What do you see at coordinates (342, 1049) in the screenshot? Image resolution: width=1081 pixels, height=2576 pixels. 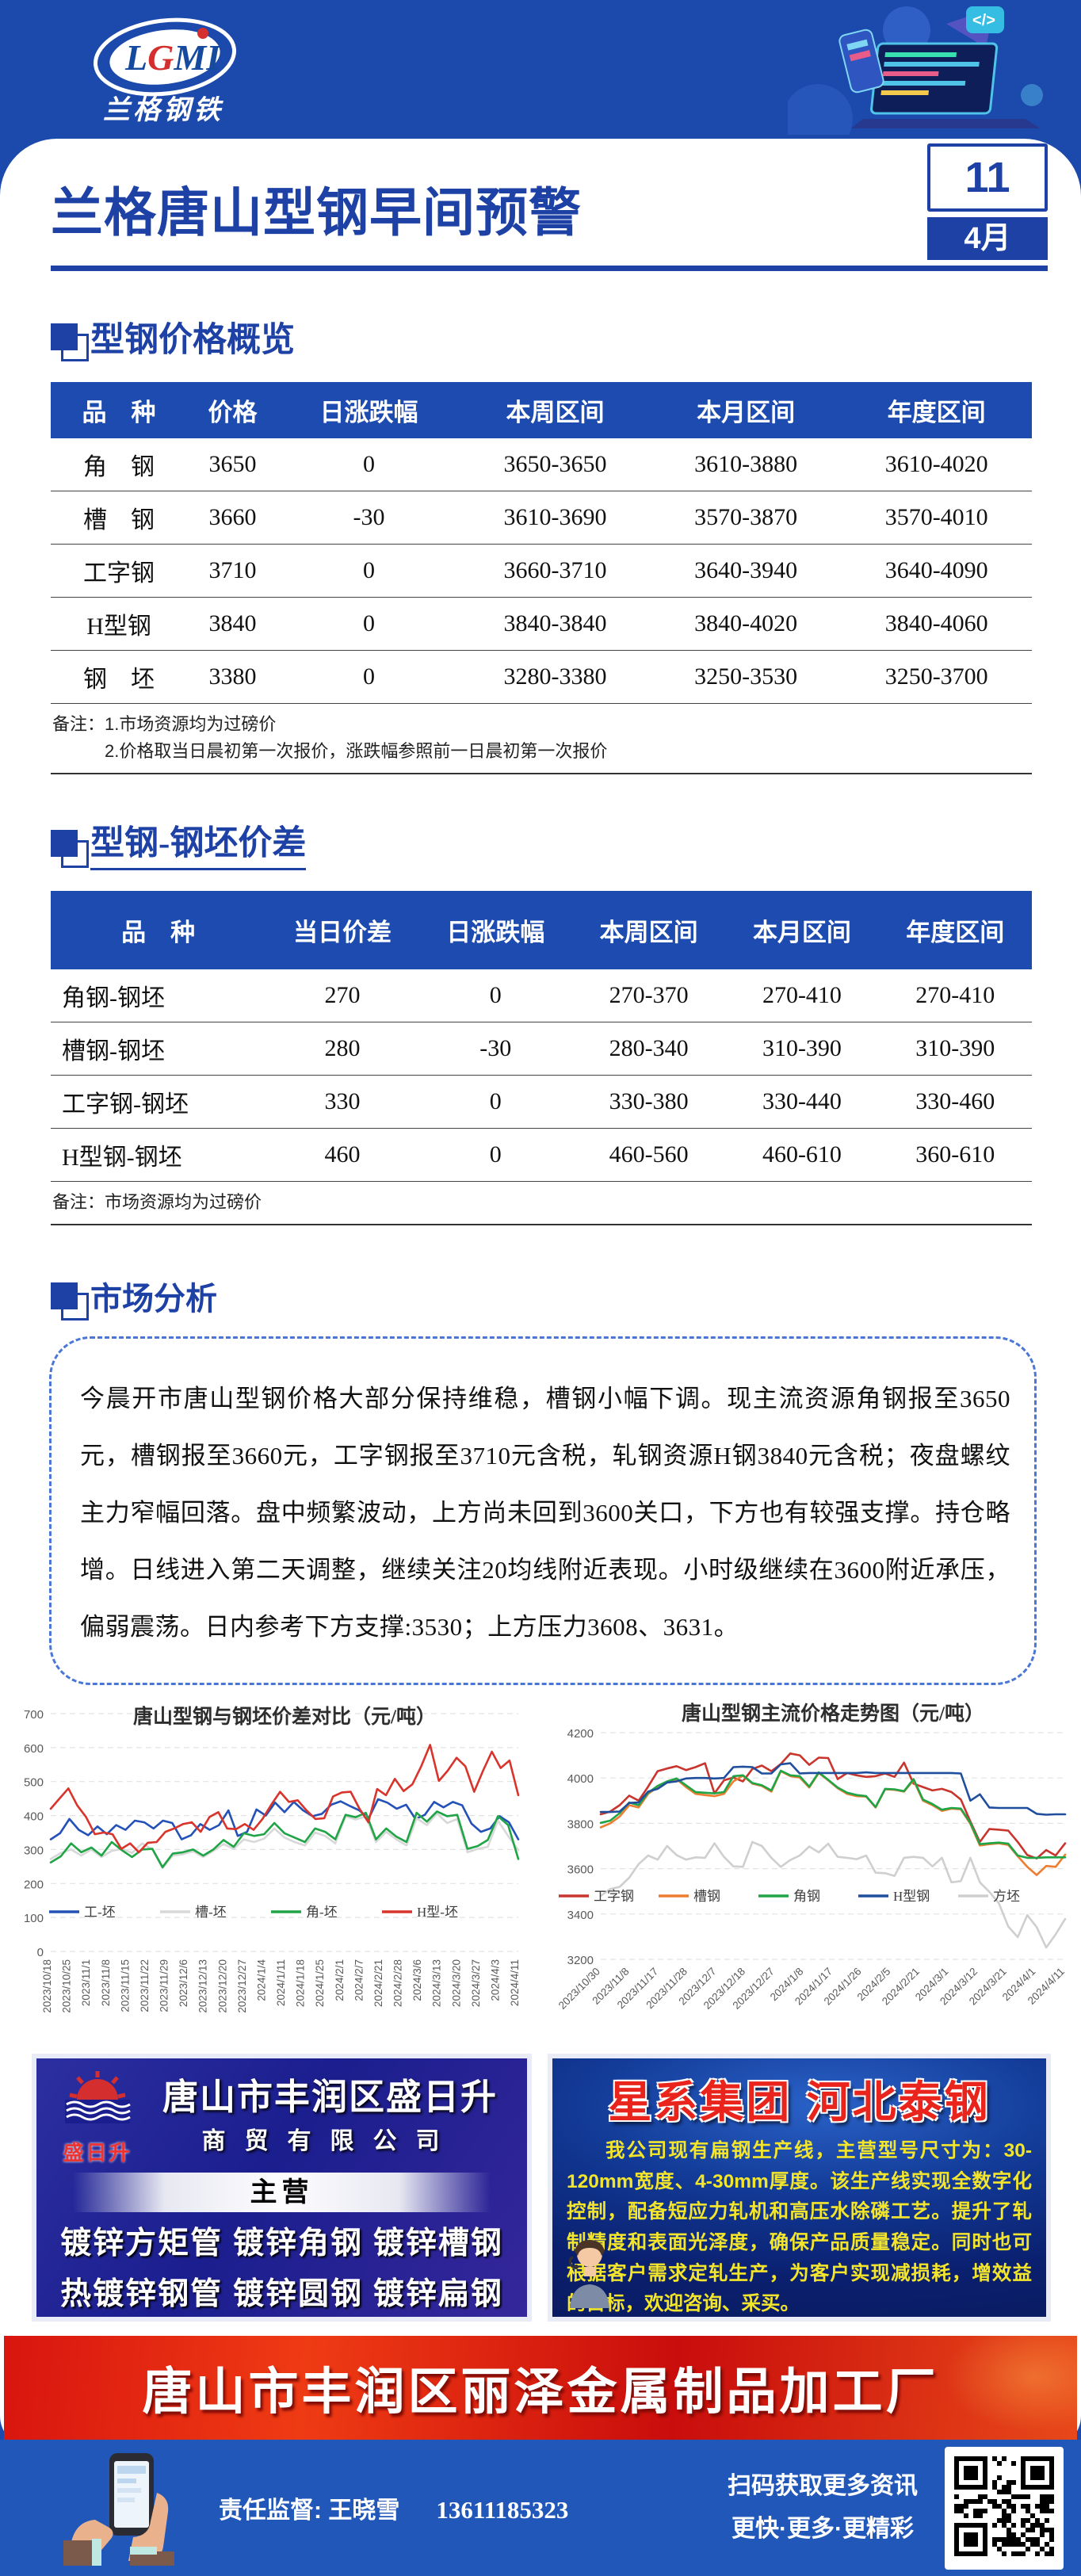 I see `cell-value: 280` at bounding box center [342, 1049].